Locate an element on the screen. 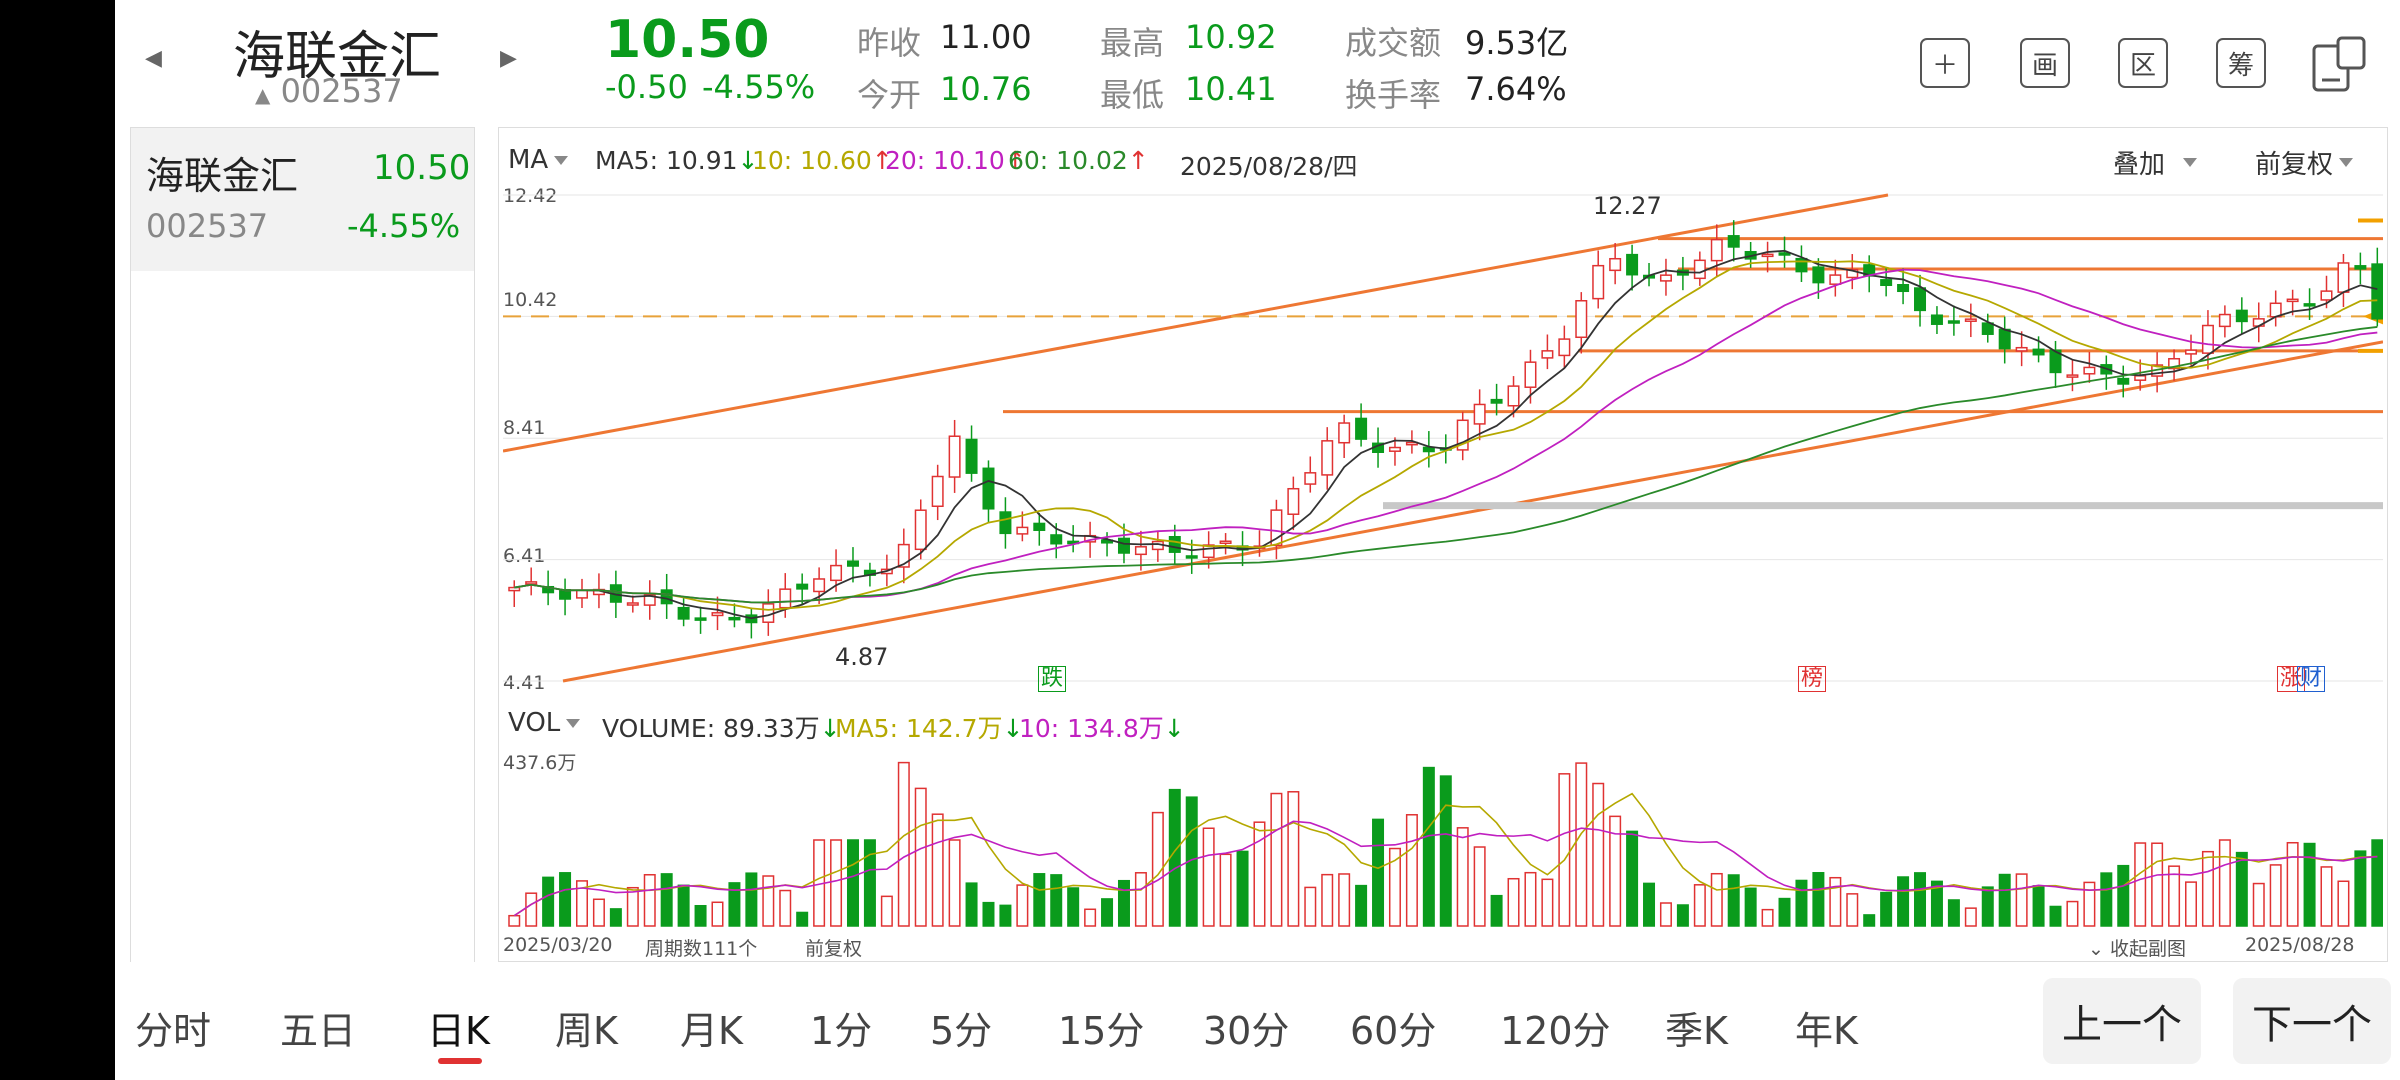 The width and height of the screenshot is (2400, 1080). adjust-mode: 前复权 is located at coordinates (834, 949).